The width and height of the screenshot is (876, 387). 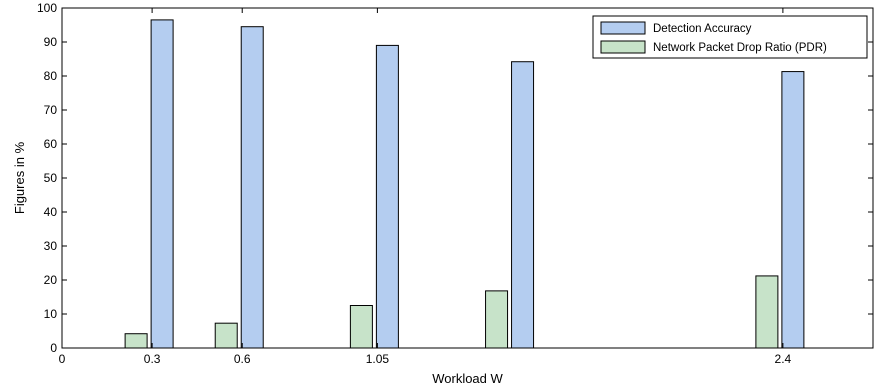 What do you see at coordinates (51, 246) in the screenshot?
I see `y-tick-label: 30` at bounding box center [51, 246].